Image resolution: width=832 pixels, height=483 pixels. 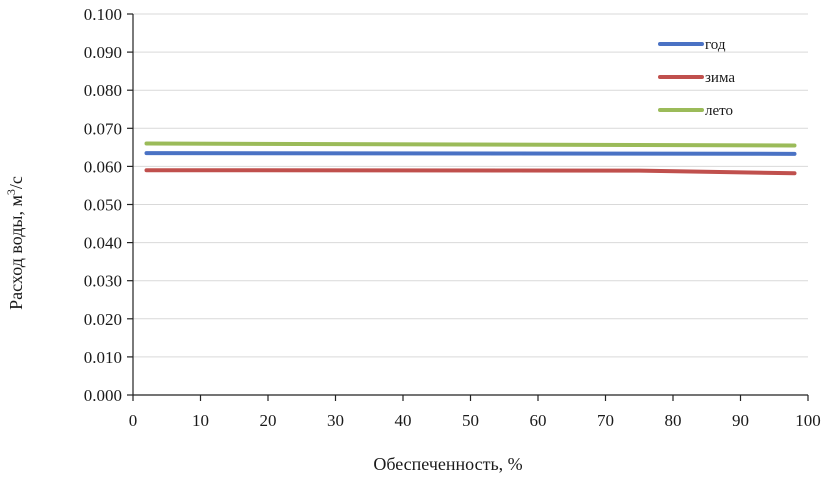 What do you see at coordinates (103, 128) in the screenshot?
I see `y-tick-label: 0.070` at bounding box center [103, 128].